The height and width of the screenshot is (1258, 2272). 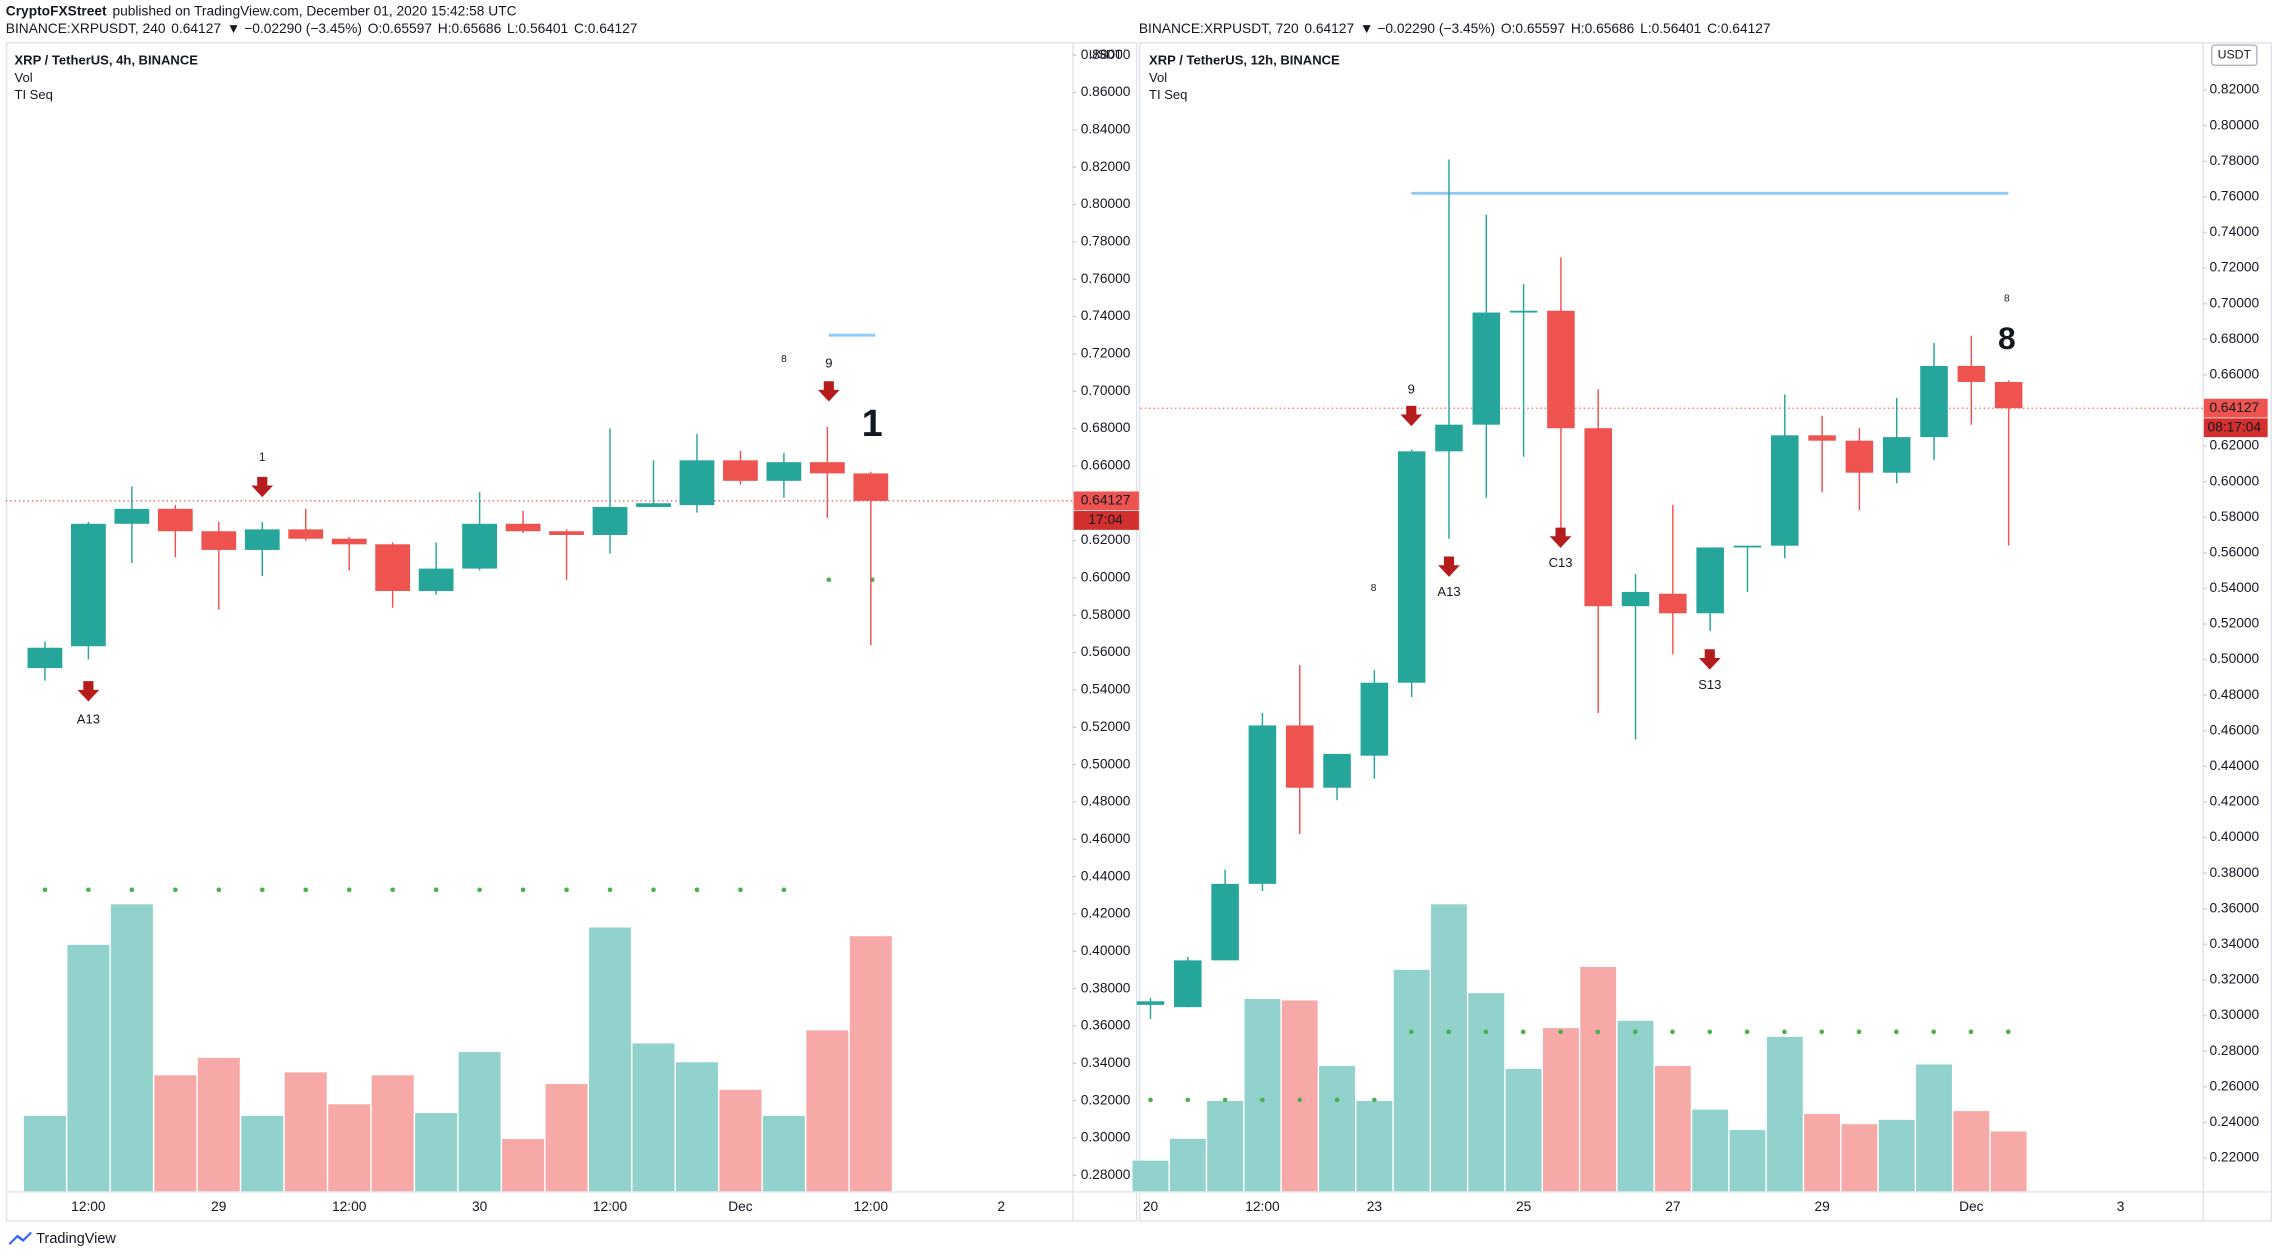 What do you see at coordinates (2121, 1206) in the screenshot?
I see `x-tick-label: 3` at bounding box center [2121, 1206].